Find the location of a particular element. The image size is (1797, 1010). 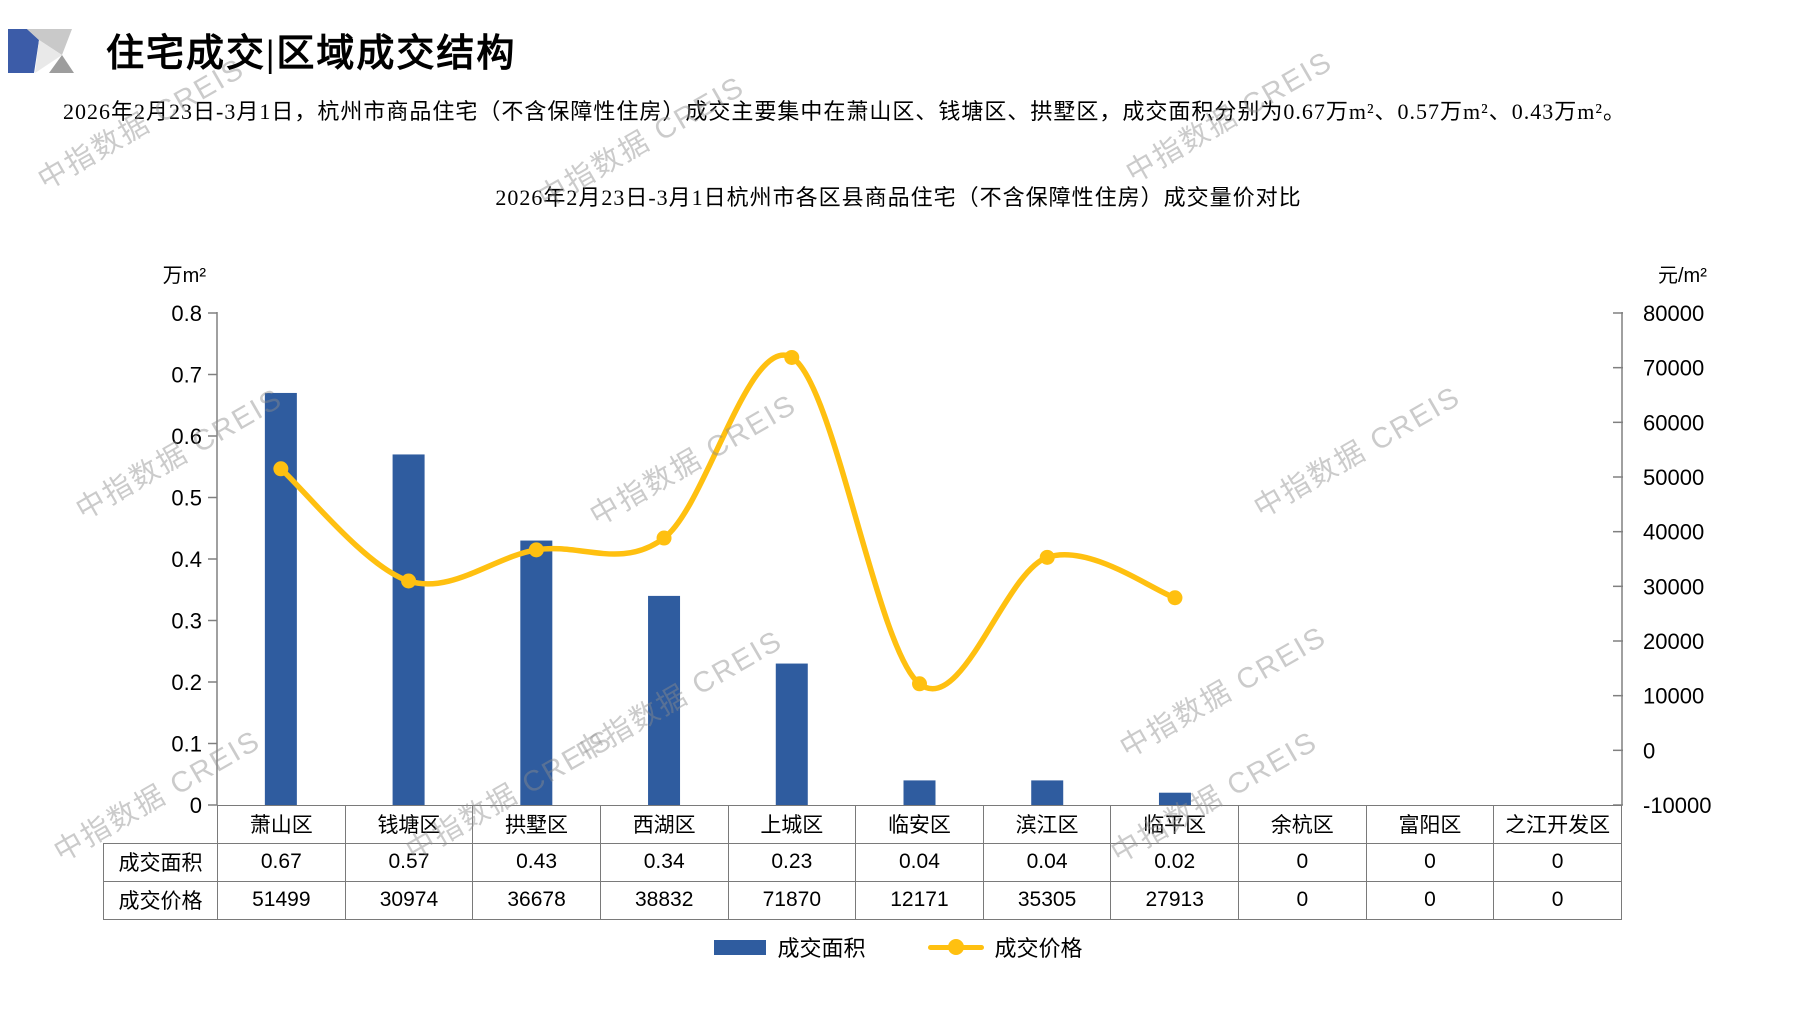

table-cell: 12171 is located at coordinates (919, 900).